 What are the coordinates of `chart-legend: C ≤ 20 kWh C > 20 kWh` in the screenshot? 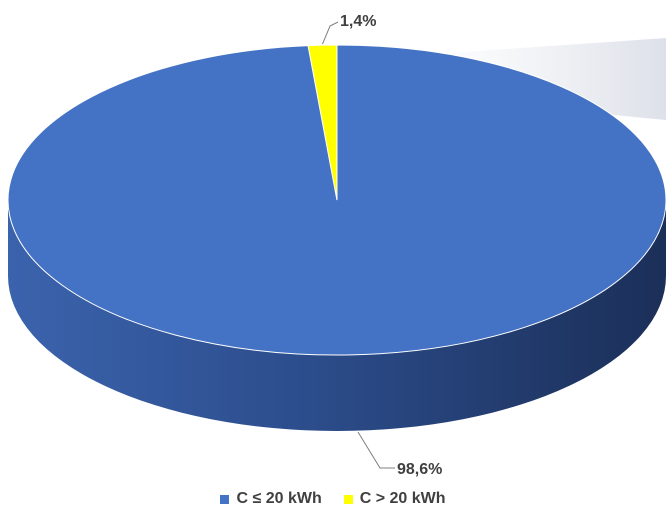 It's located at (333, 499).